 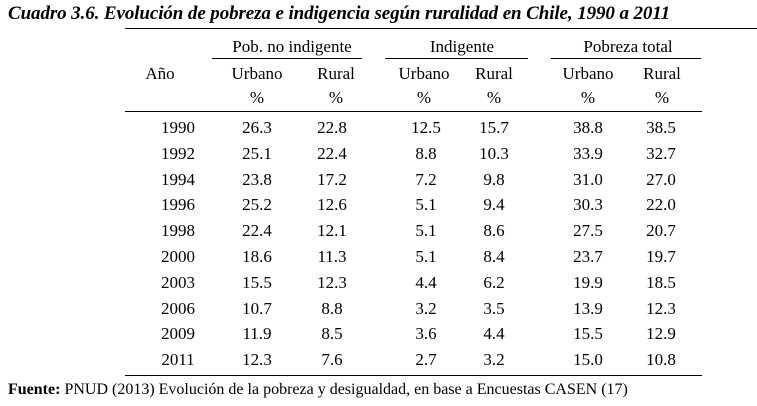 What do you see at coordinates (661, 334) in the screenshot?
I see `table-cell: 12.9` at bounding box center [661, 334].